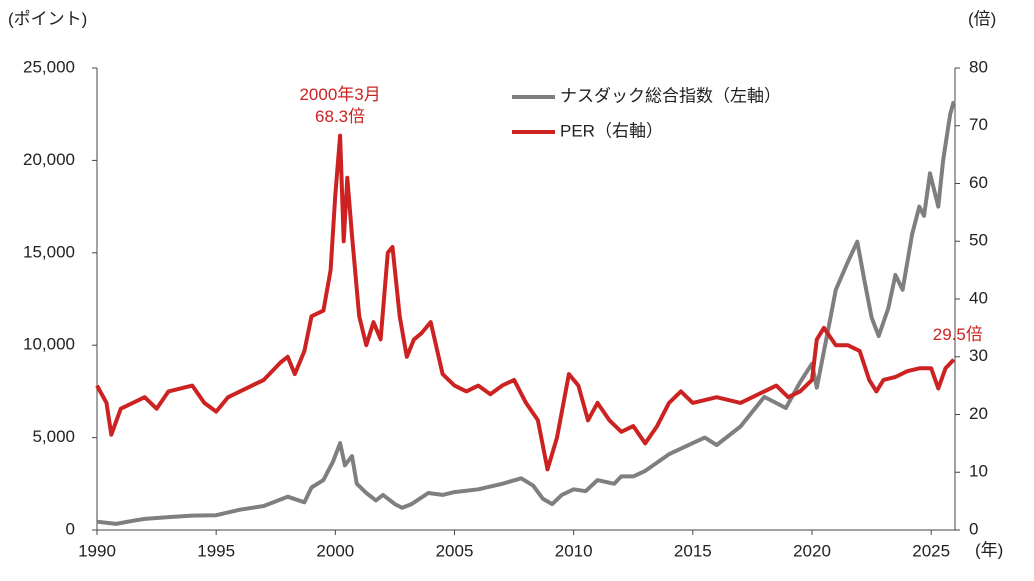 Image resolution: width=1034 pixels, height=581 pixels. What do you see at coordinates (49, 159) in the screenshot?
I see `y-tick-label: 20,000` at bounding box center [49, 159].